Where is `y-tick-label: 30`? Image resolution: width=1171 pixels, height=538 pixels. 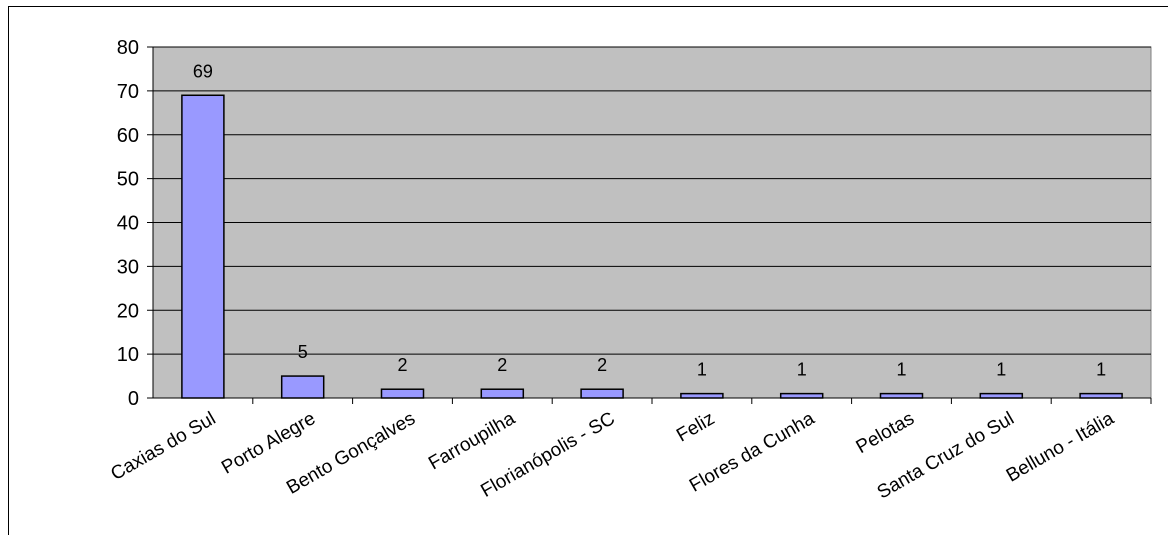
y-tick-label: 30 is located at coordinates (128, 267).